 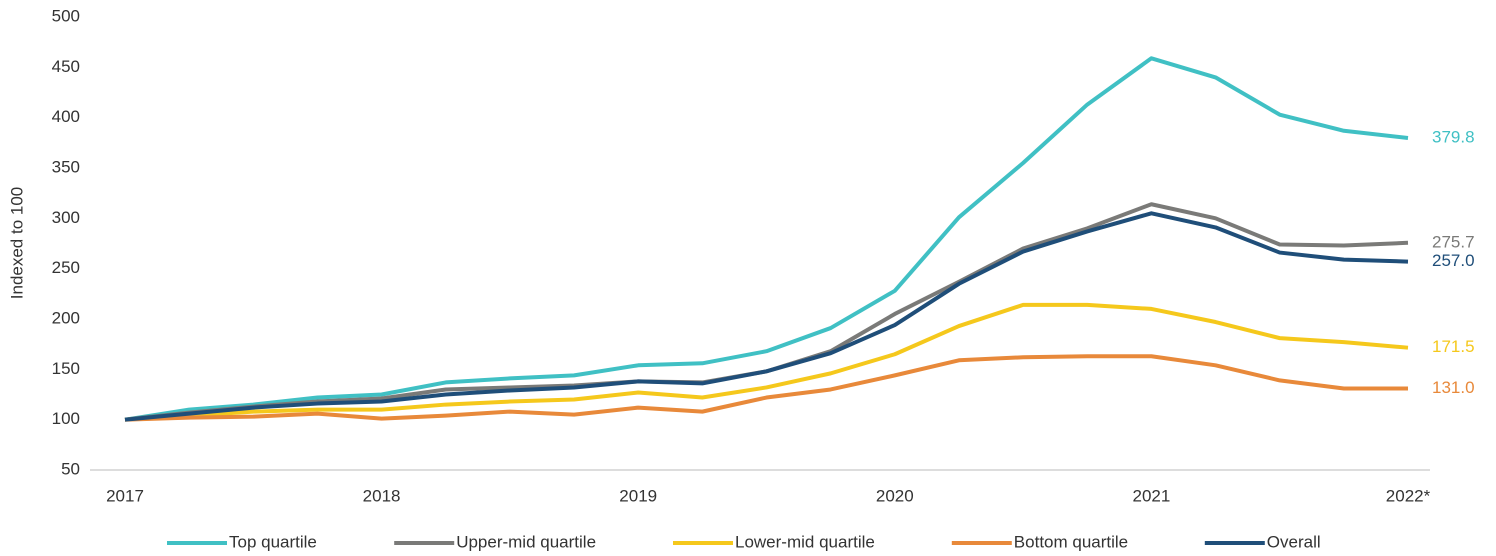 I want to click on x-tick-label: 2021, so click(x=1151, y=495).